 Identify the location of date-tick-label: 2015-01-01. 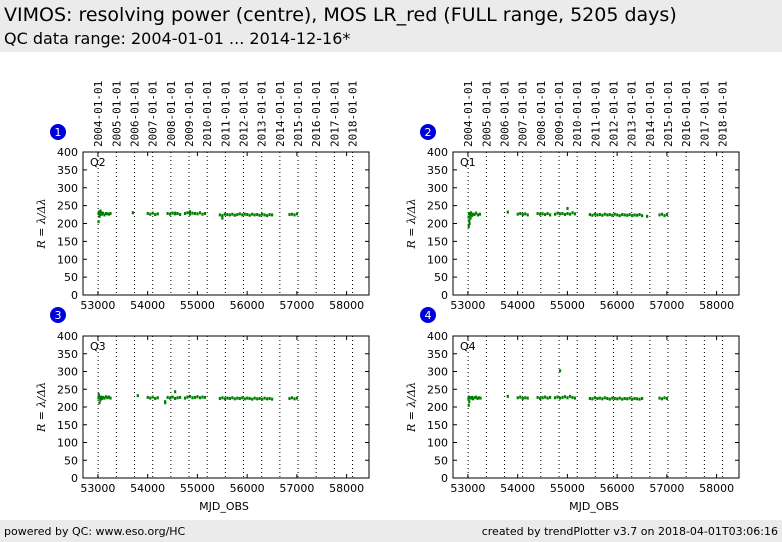
(668, 114).